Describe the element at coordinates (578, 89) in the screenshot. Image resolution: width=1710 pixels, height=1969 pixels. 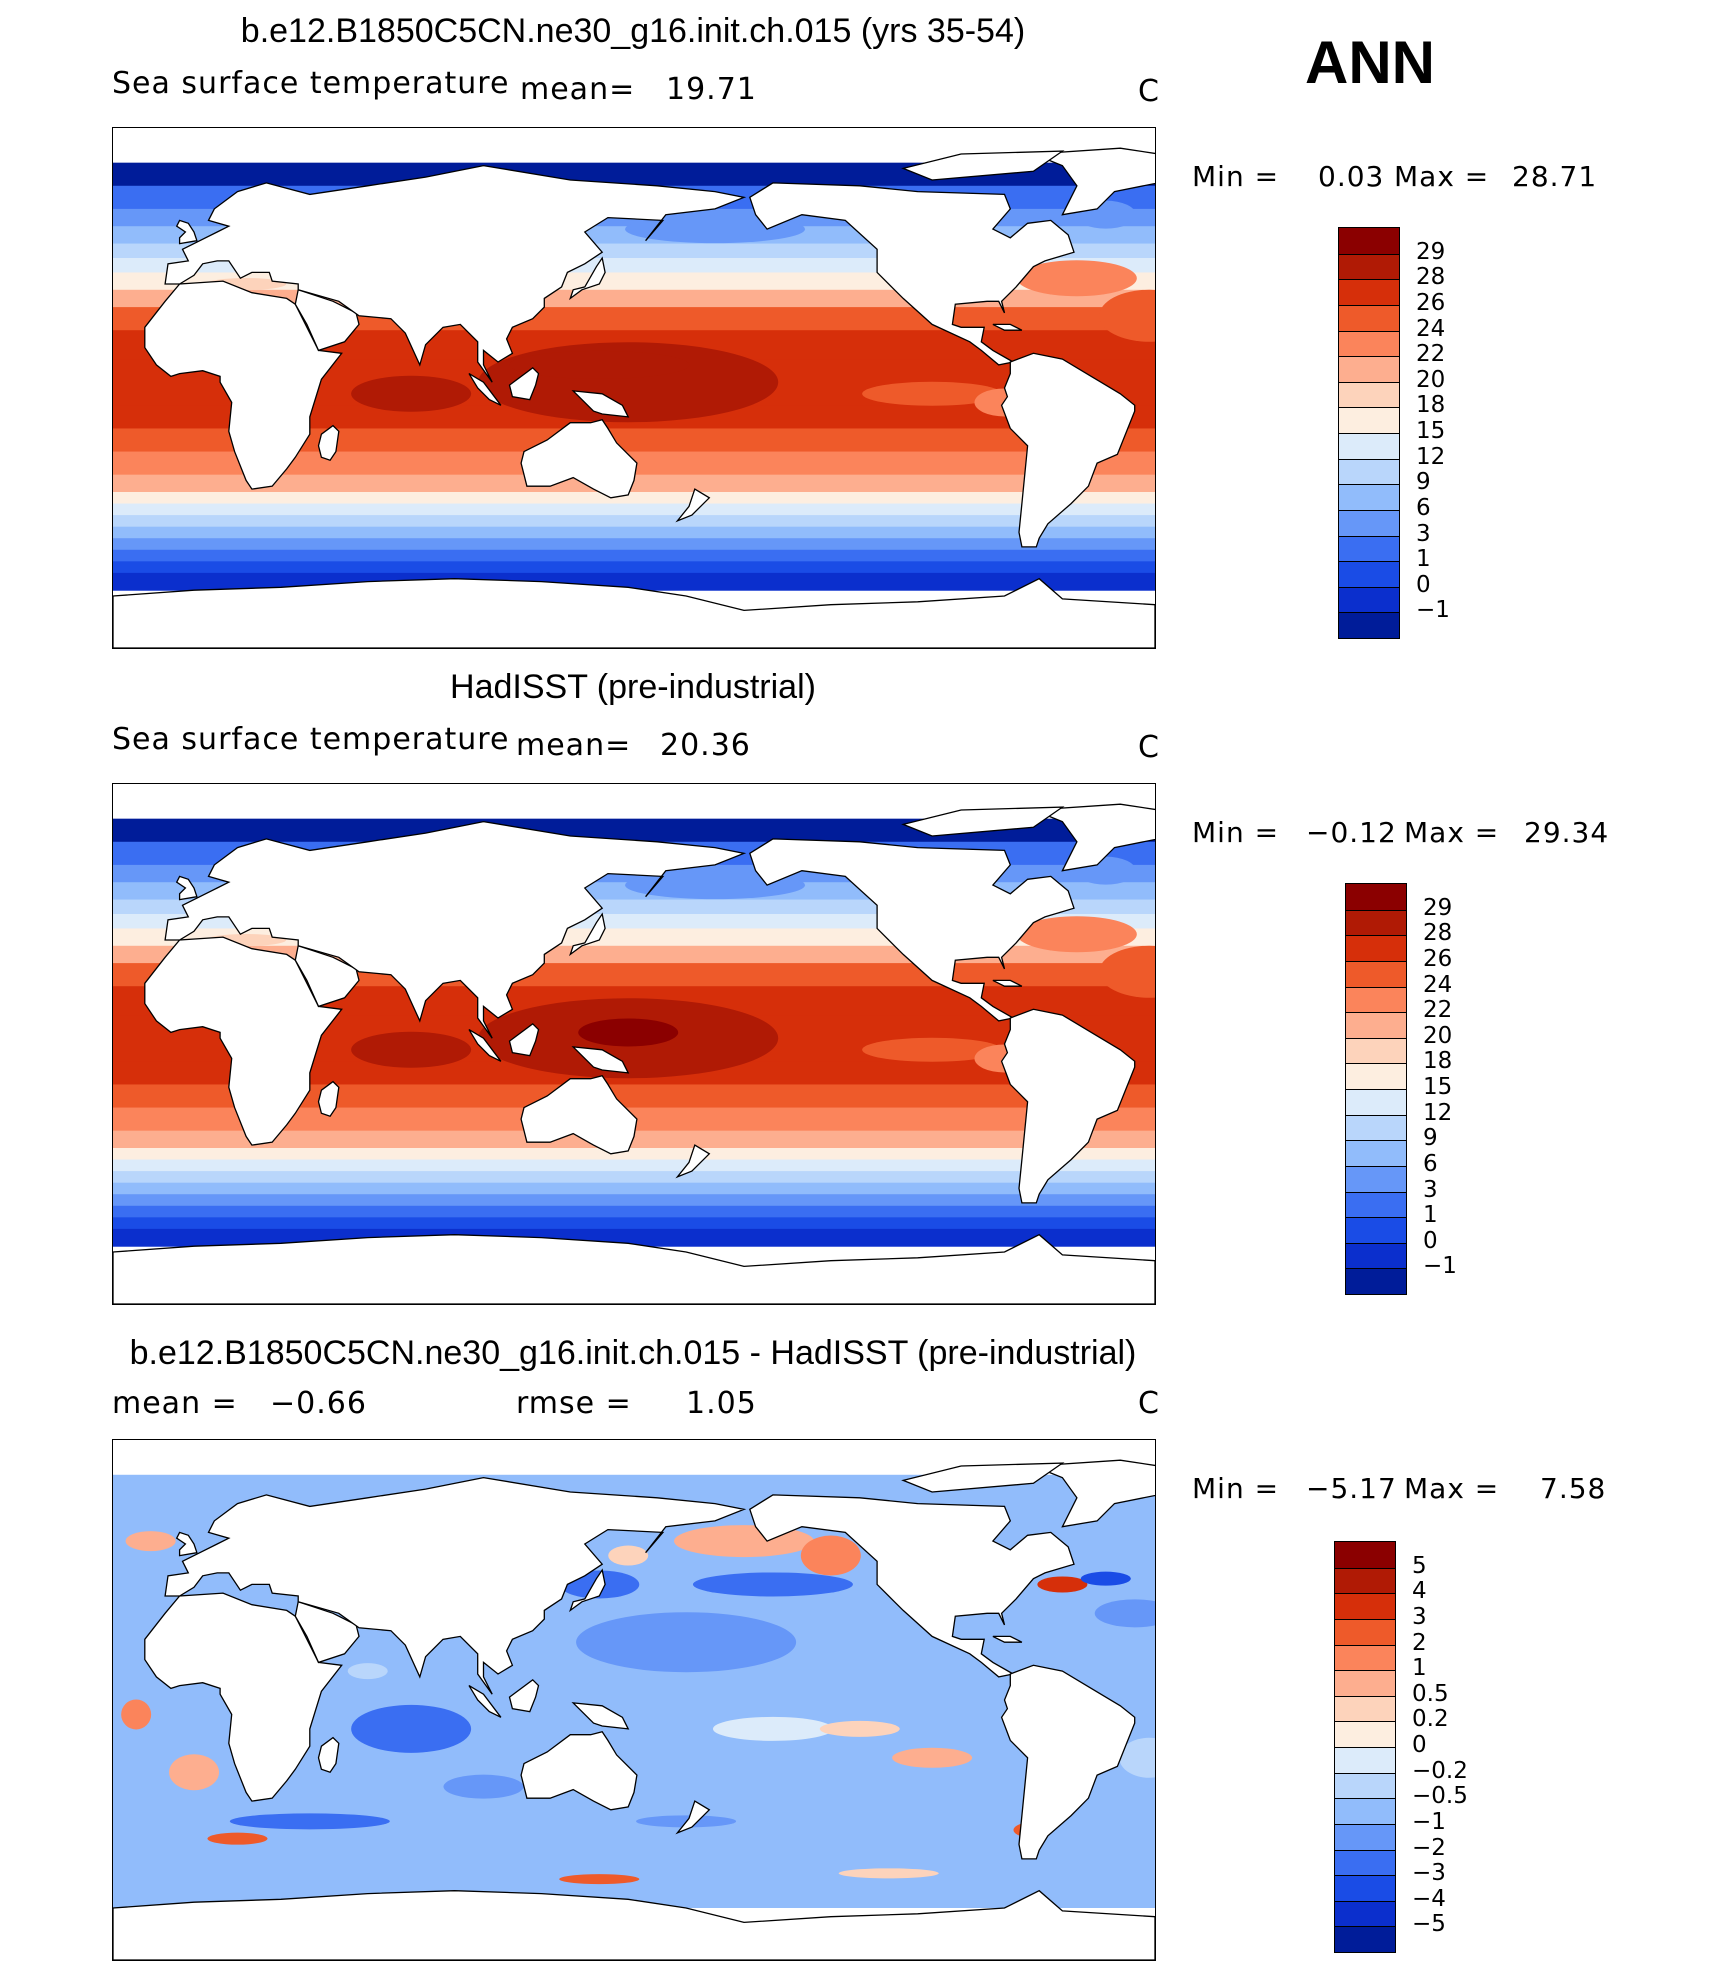
I see `panel-1-mean-label: mean=` at that location.